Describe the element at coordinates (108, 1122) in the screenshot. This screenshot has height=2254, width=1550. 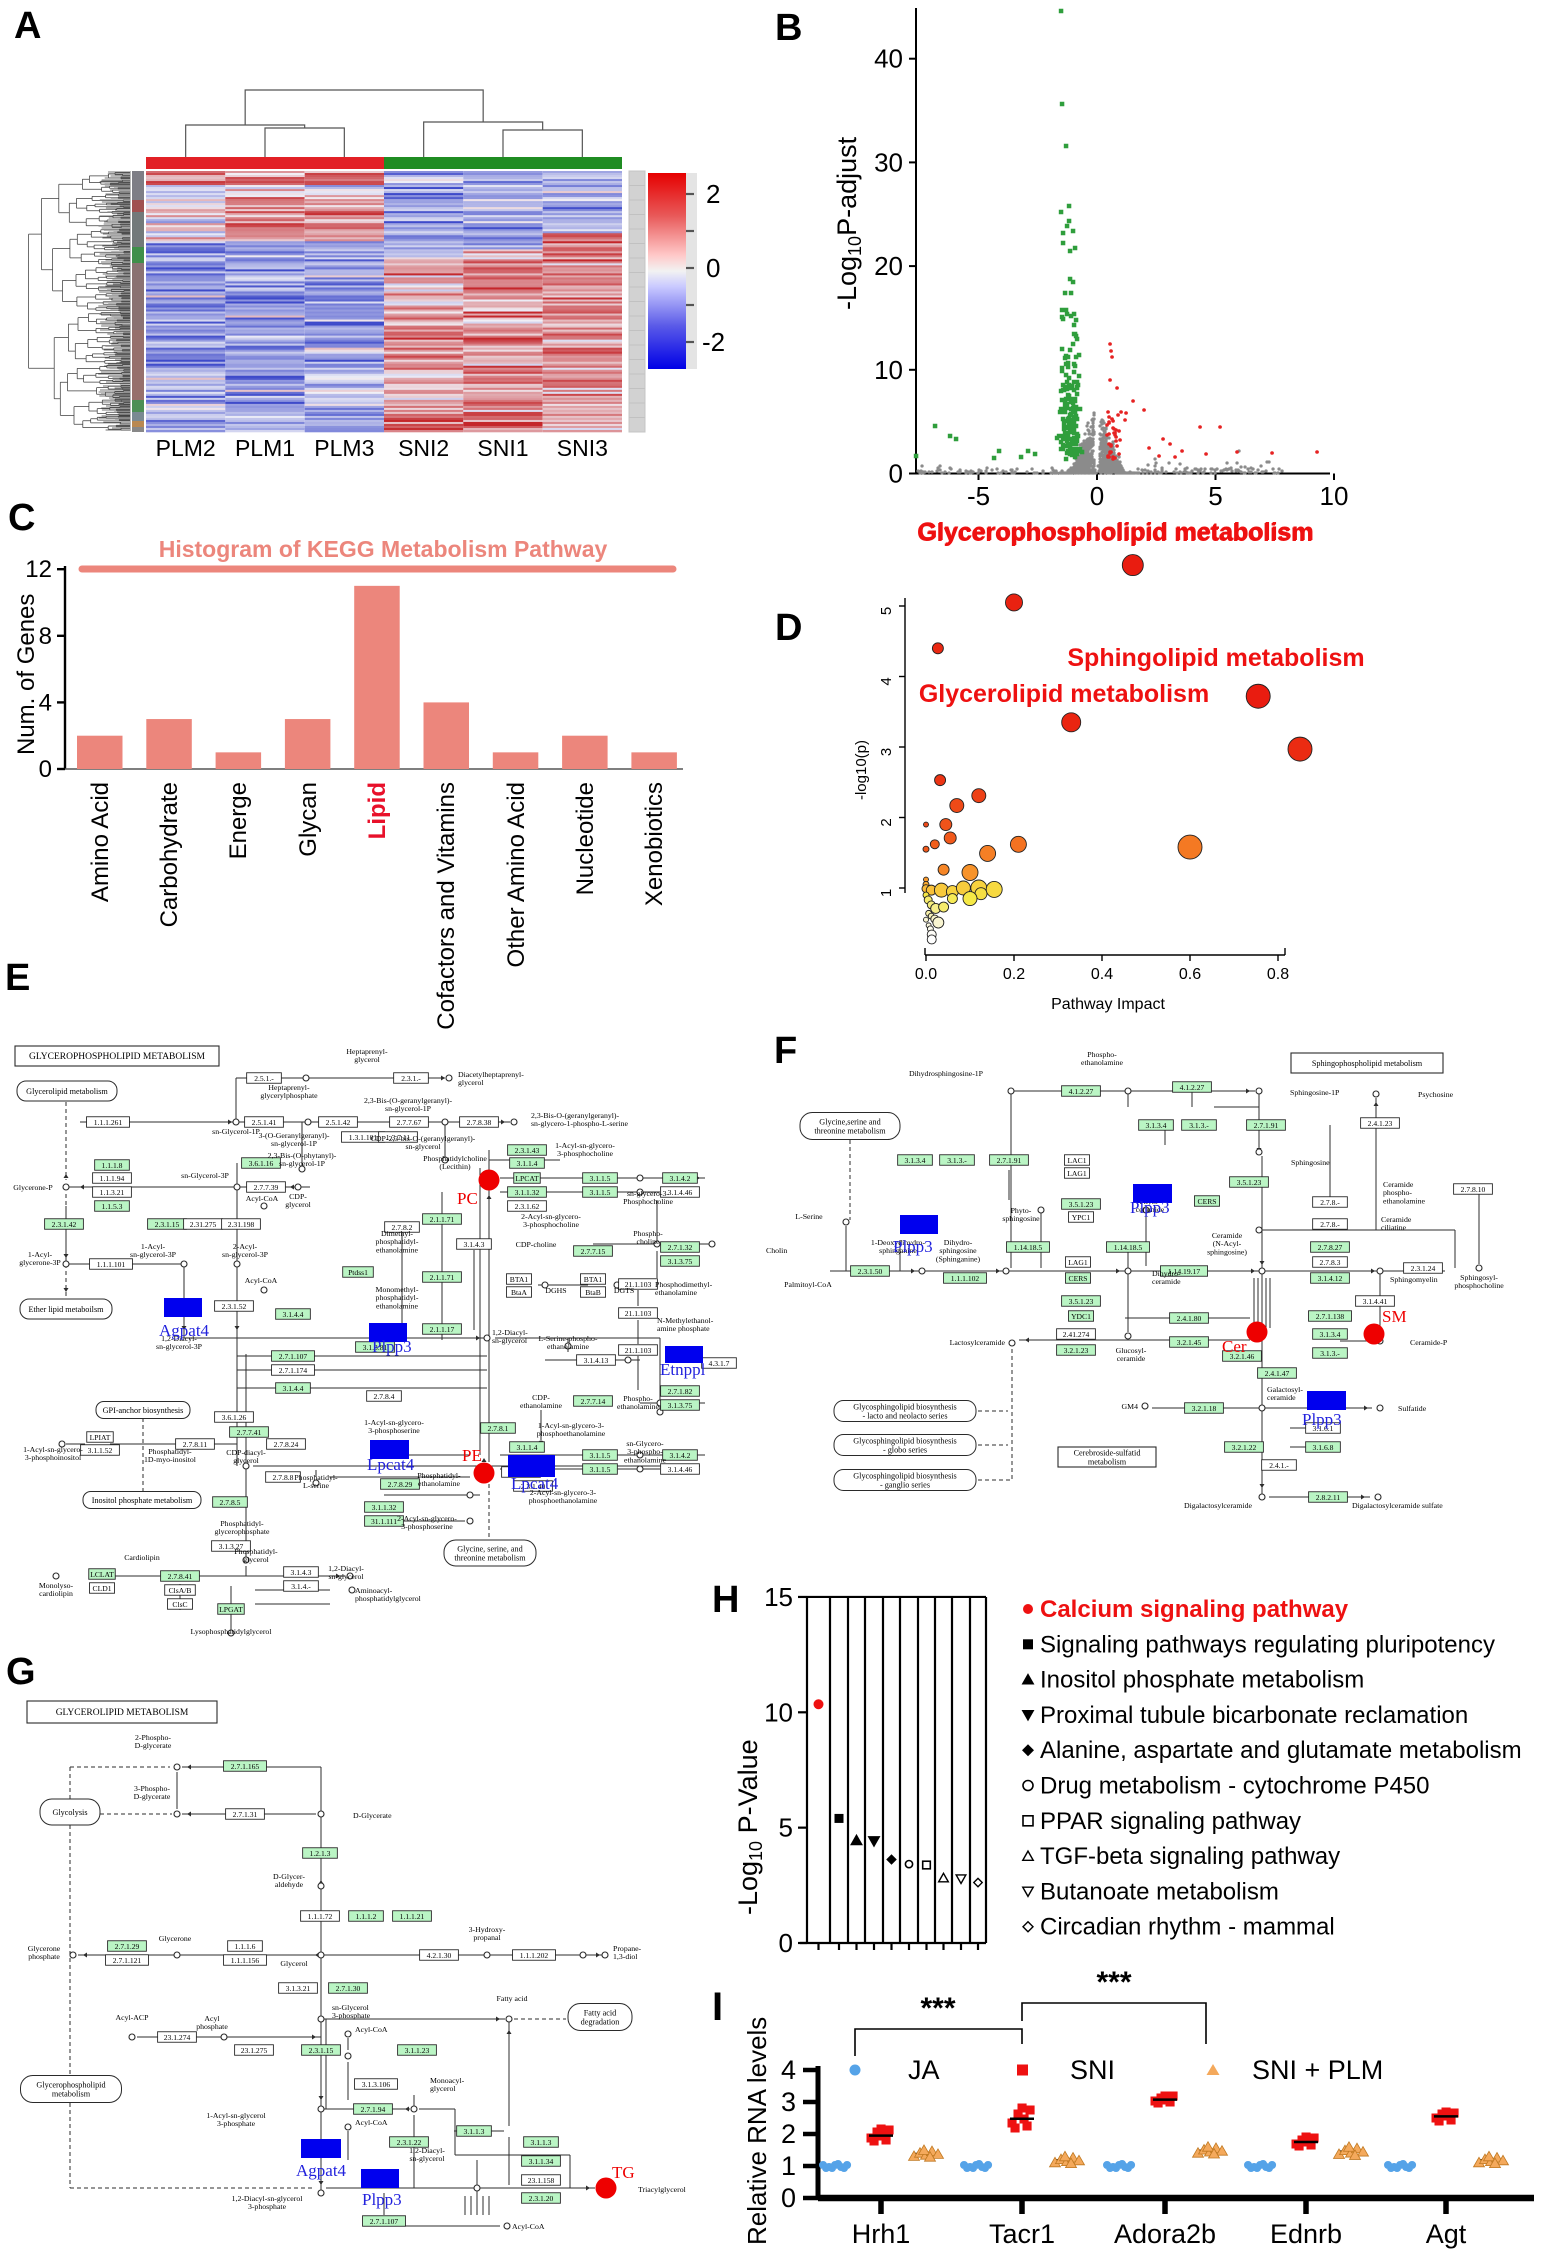
I see `svg-text: 1.1.1.261` at that location.